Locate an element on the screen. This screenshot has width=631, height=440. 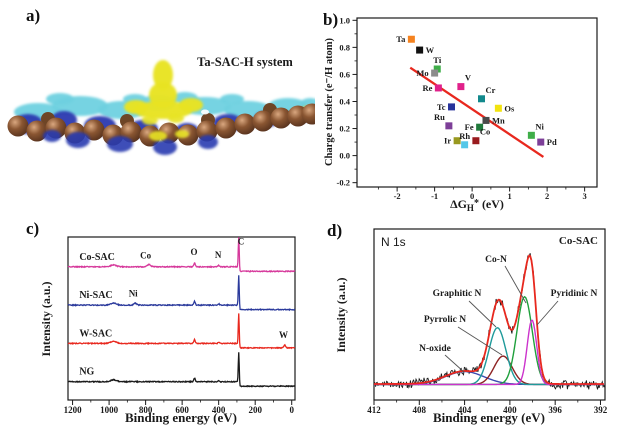
svg-text: 0 is located at coordinates (291, 410).